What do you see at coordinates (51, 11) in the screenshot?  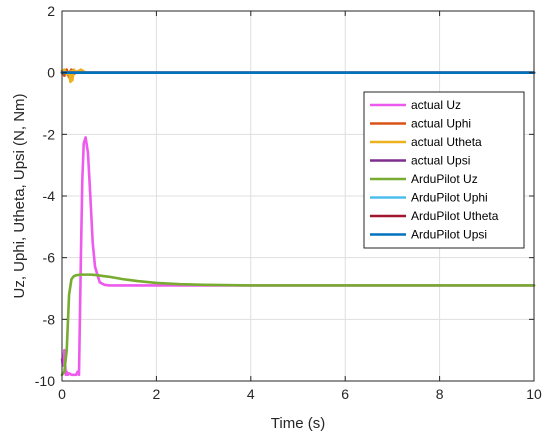 I see `y-tick-label: 2` at bounding box center [51, 11].